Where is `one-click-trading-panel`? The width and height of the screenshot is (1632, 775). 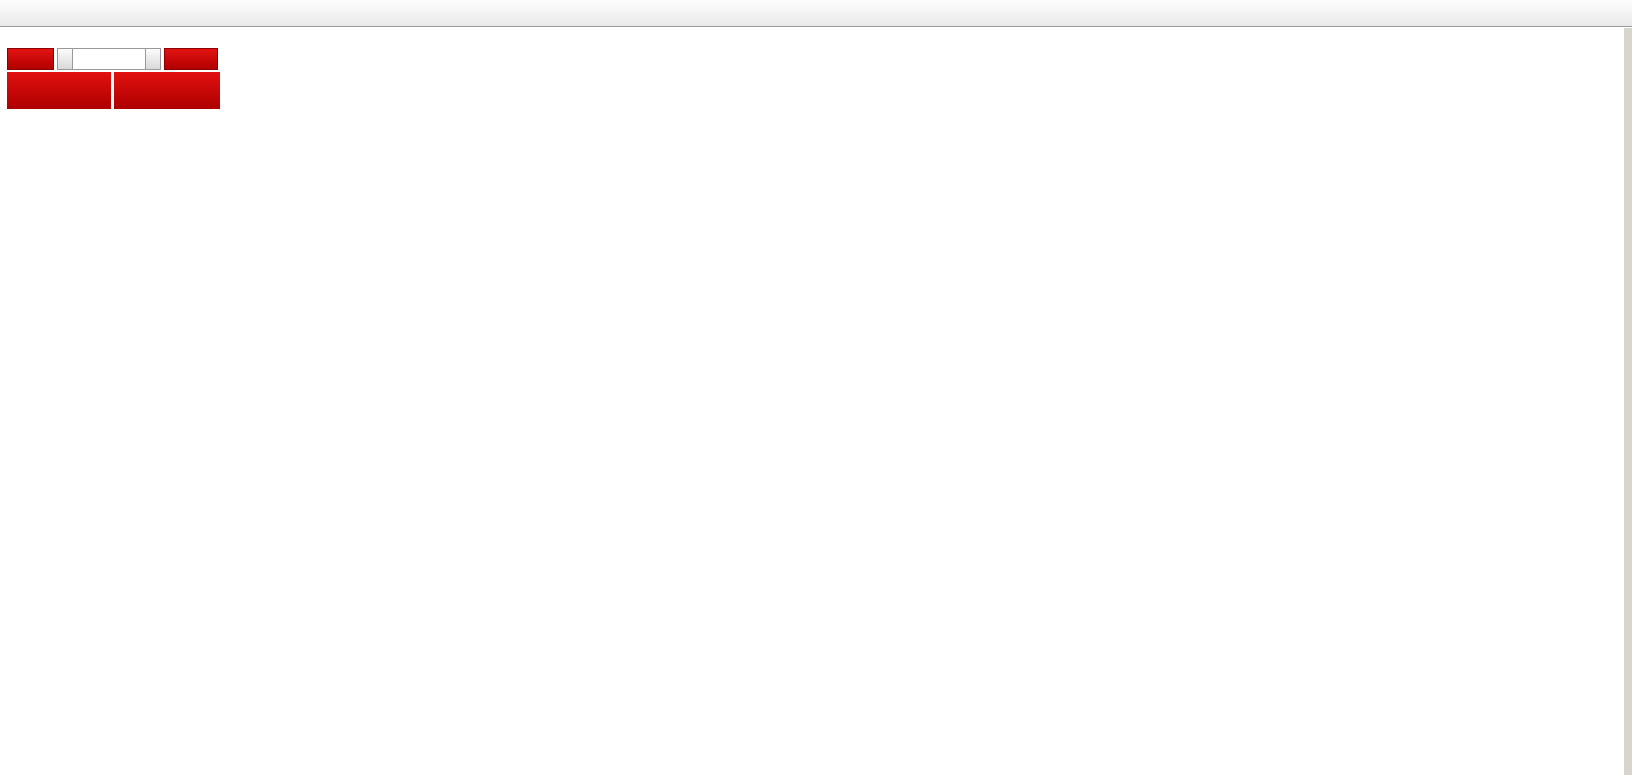 one-click-trading-panel is located at coordinates (113, 78).